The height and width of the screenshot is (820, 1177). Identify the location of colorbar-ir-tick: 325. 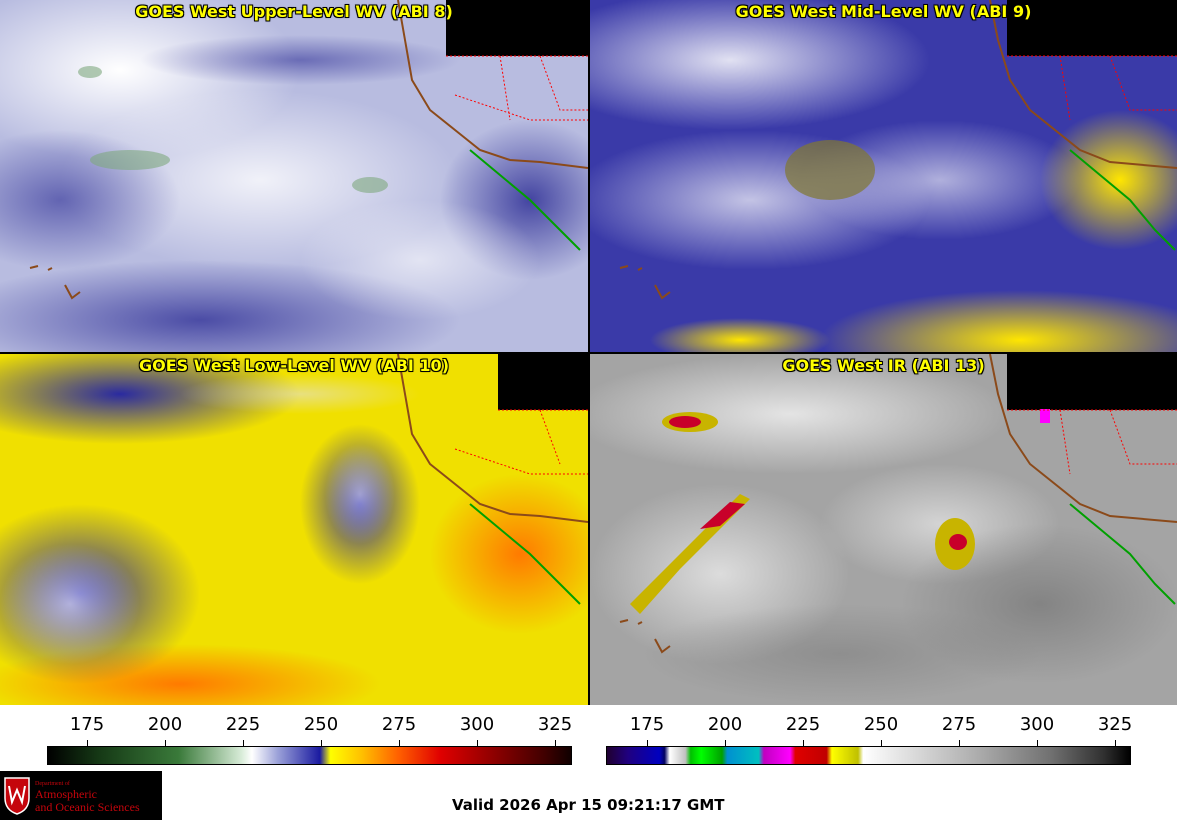
(1115, 724).